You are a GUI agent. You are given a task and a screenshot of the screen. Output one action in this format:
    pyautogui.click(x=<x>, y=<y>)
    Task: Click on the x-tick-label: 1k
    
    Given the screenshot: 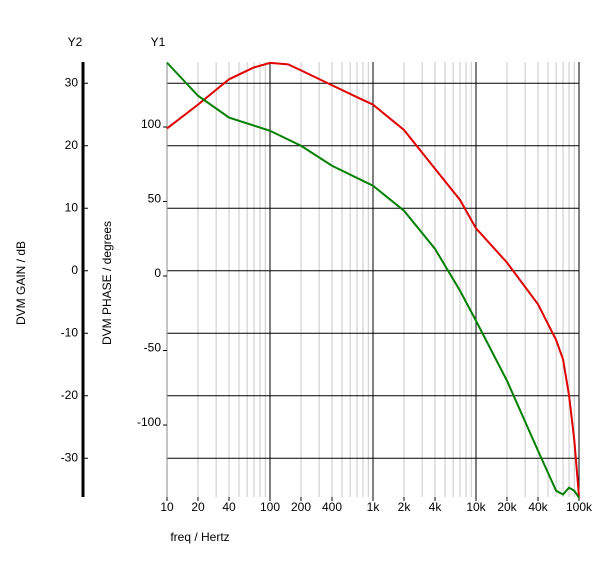 What is the action you would take?
    pyautogui.click(x=374, y=507)
    